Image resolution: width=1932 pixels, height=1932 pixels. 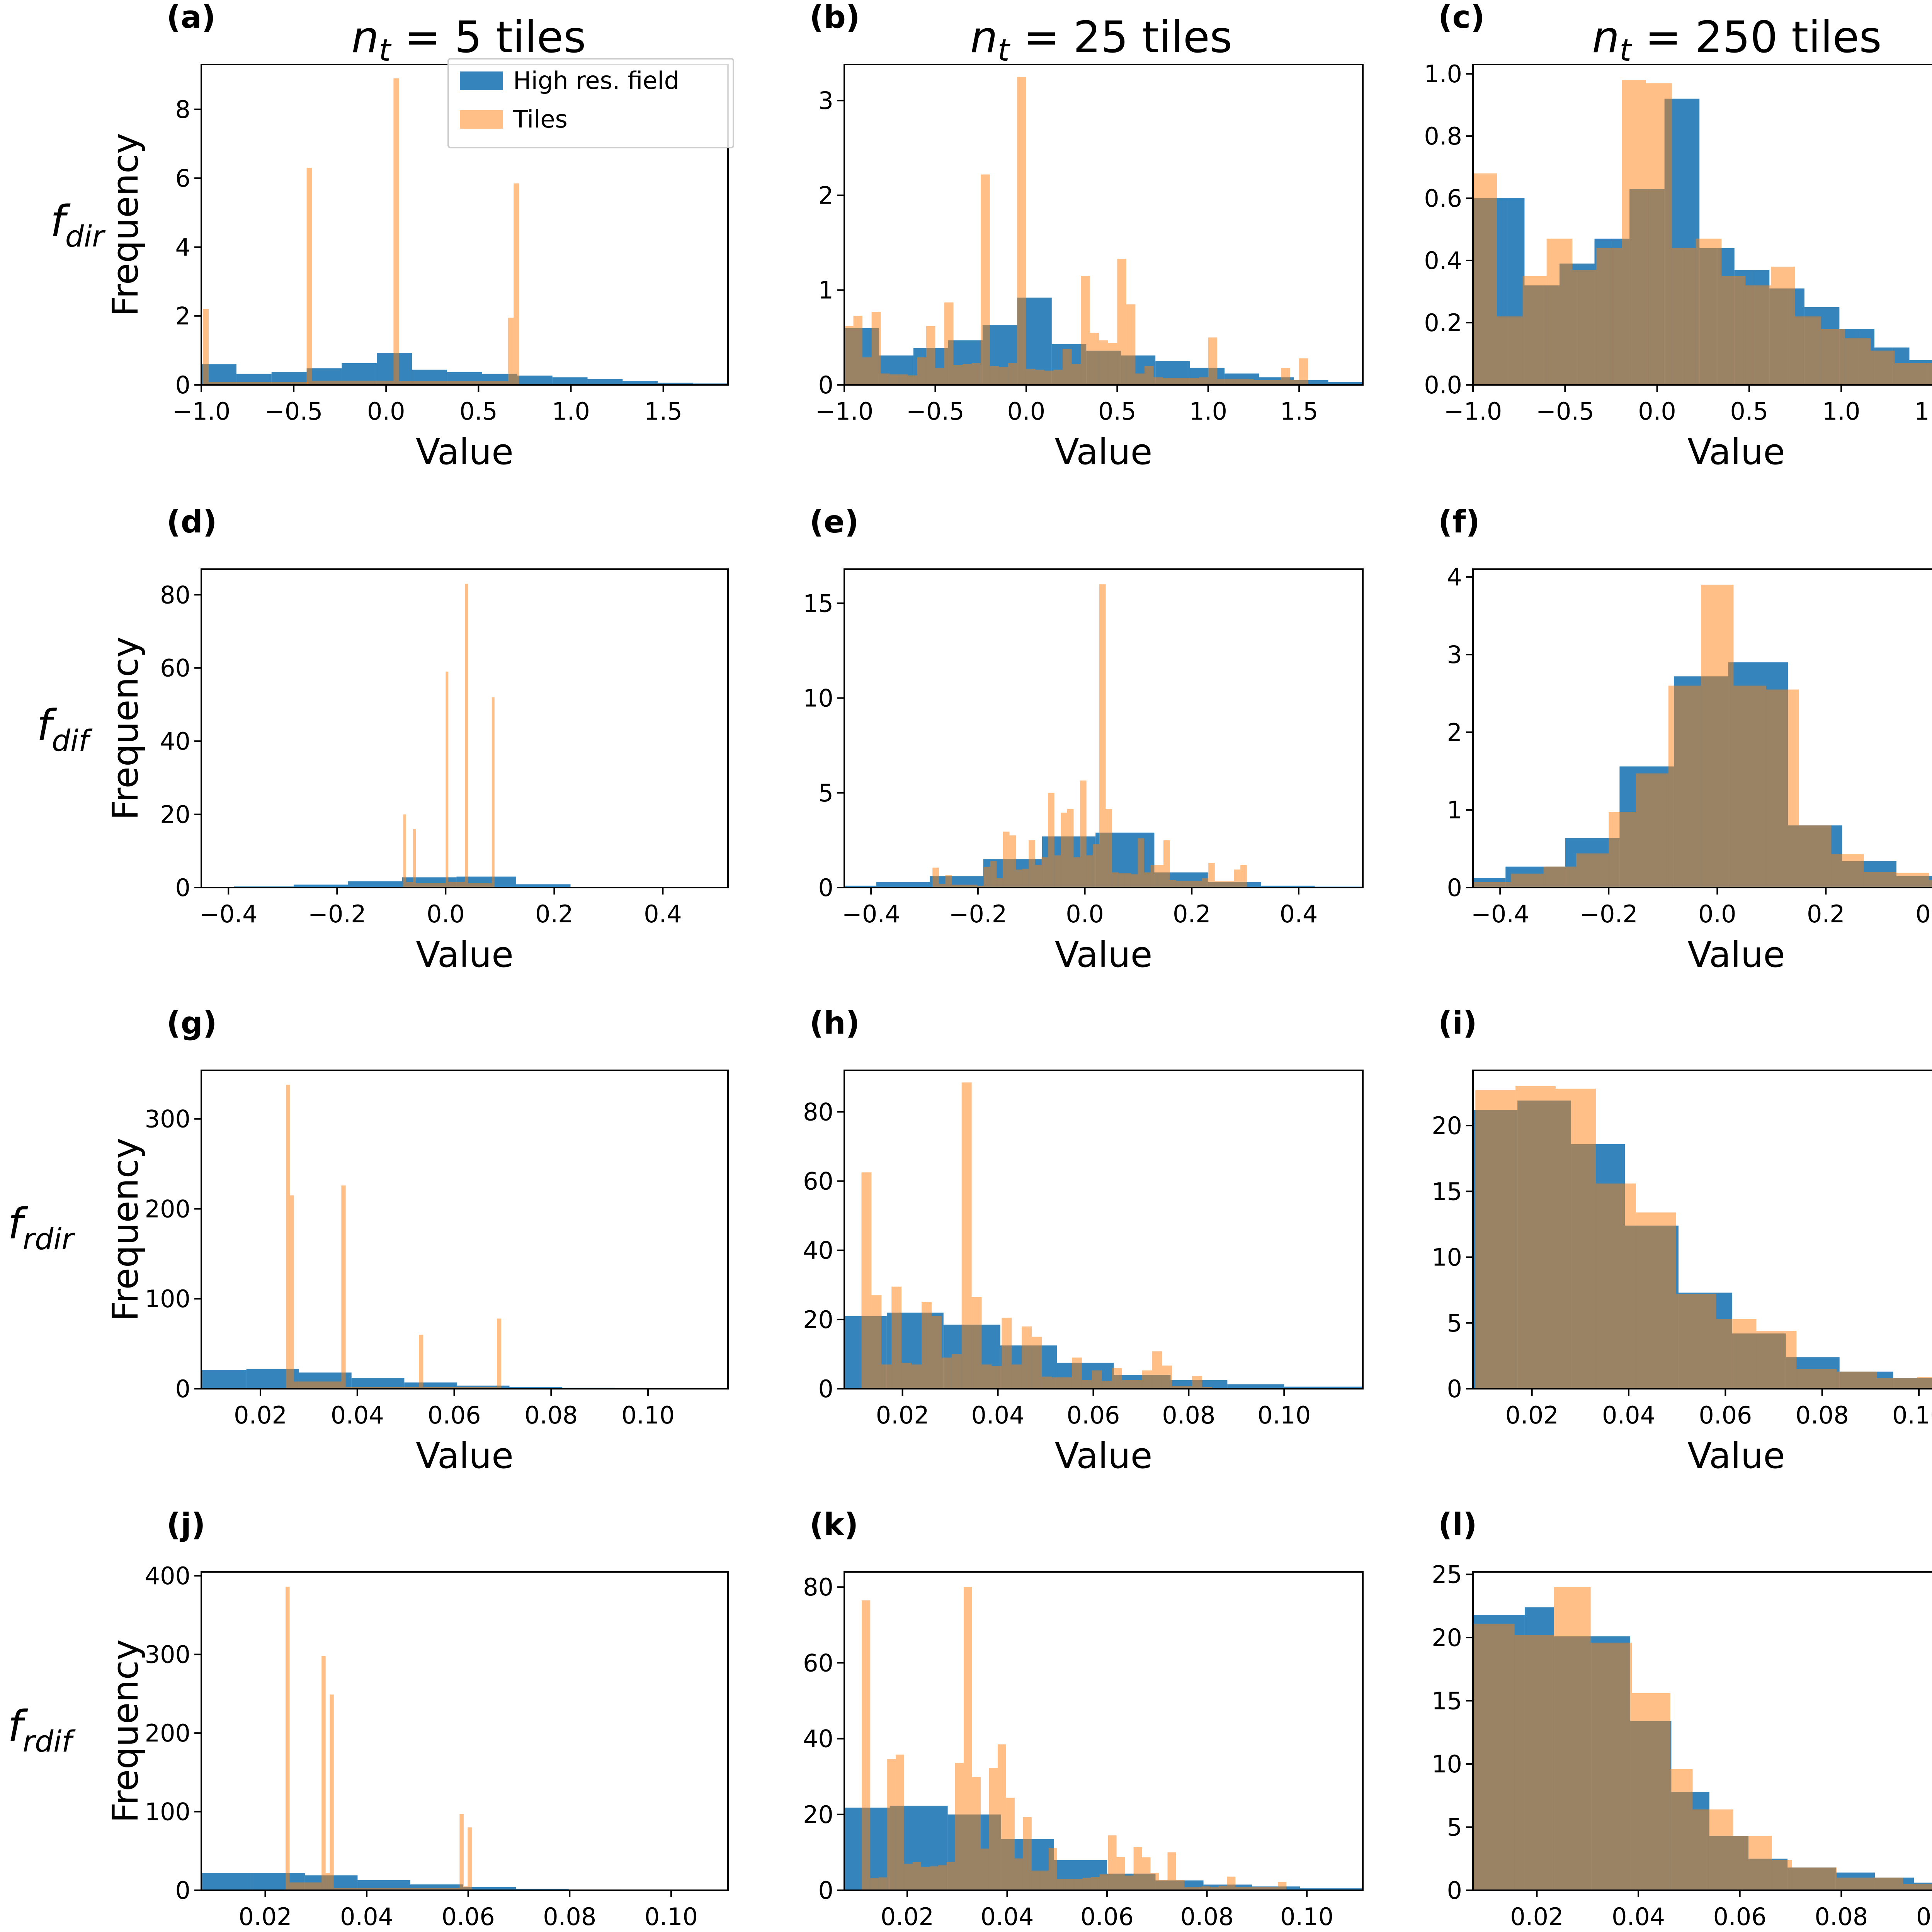 What do you see at coordinates (192, 17) in the screenshot?
I see `panel-label-a: (a)` at bounding box center [192, 17].